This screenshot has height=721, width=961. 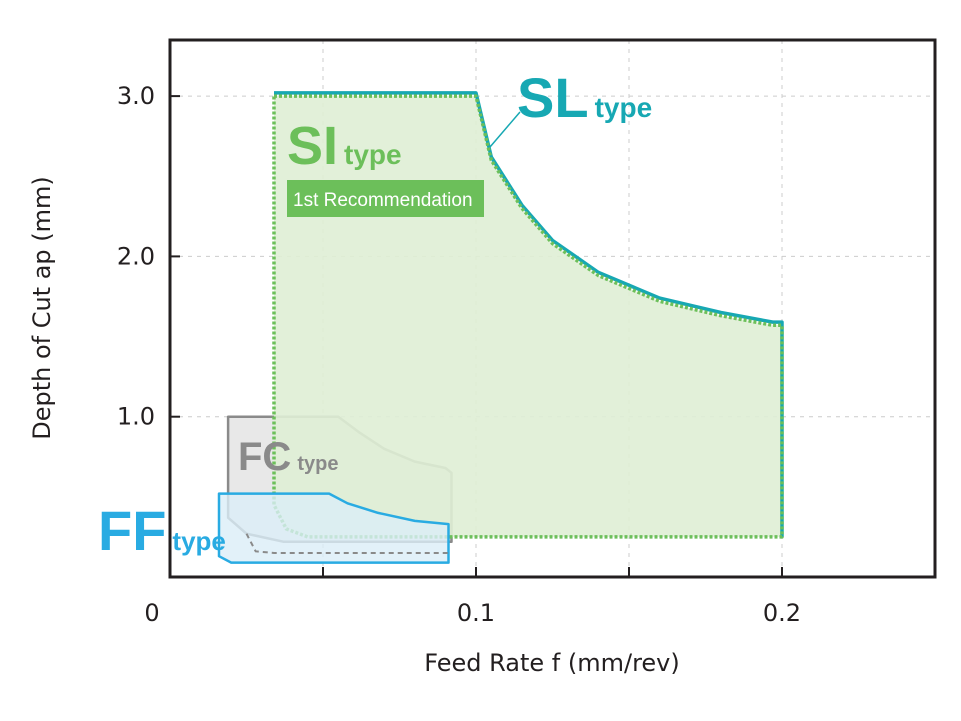 What do you see at coordinates (42, 308) in the screenshot?
I see `y-axis-title: Depth of Cut ap (mm)` at bounding box center [42, 308].